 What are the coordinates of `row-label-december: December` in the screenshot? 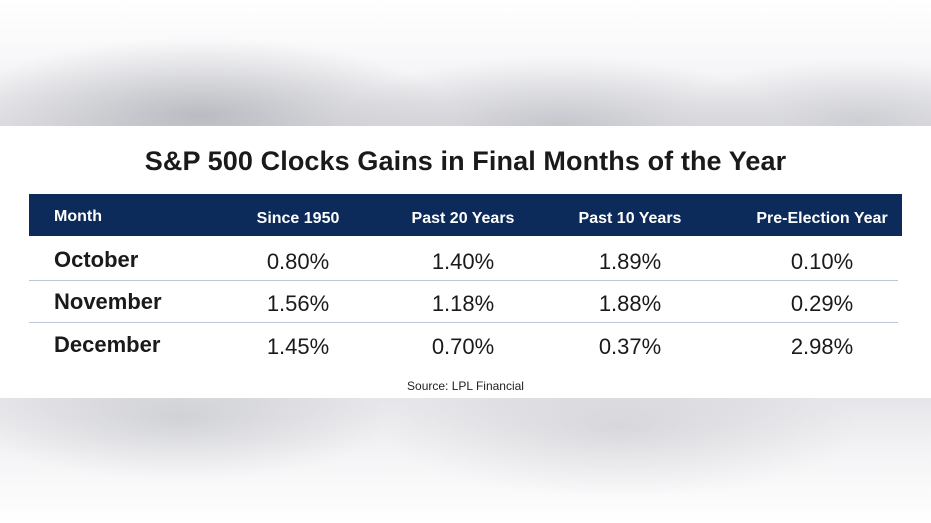 It's located at (107, 344).